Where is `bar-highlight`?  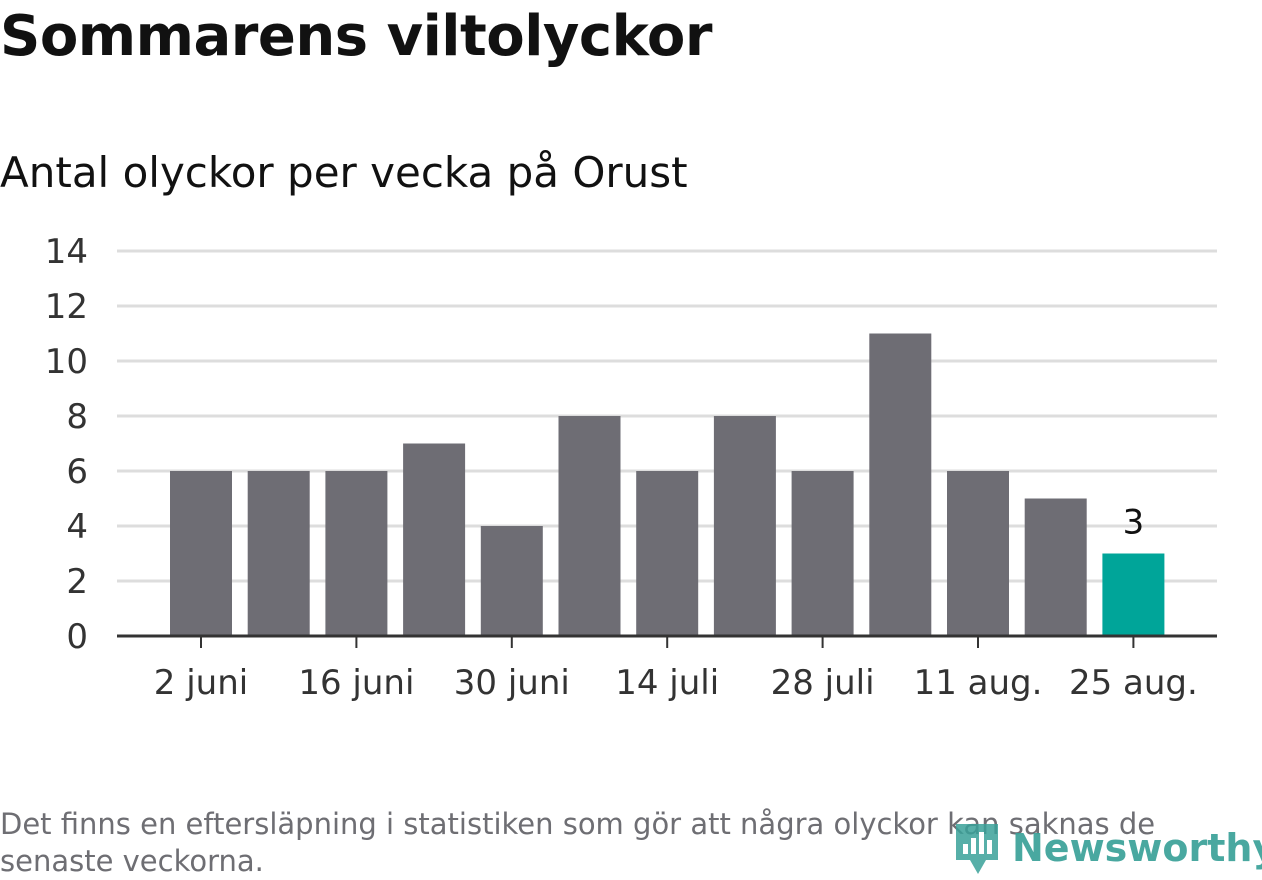
bar-highlight is located at coordinates (1133, 594).